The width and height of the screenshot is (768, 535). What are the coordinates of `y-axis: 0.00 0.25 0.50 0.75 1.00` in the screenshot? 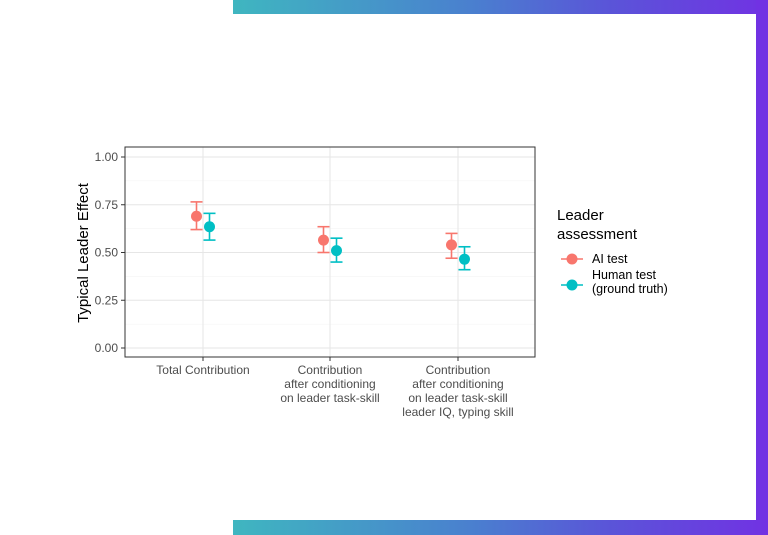 It's located at (110, 252).